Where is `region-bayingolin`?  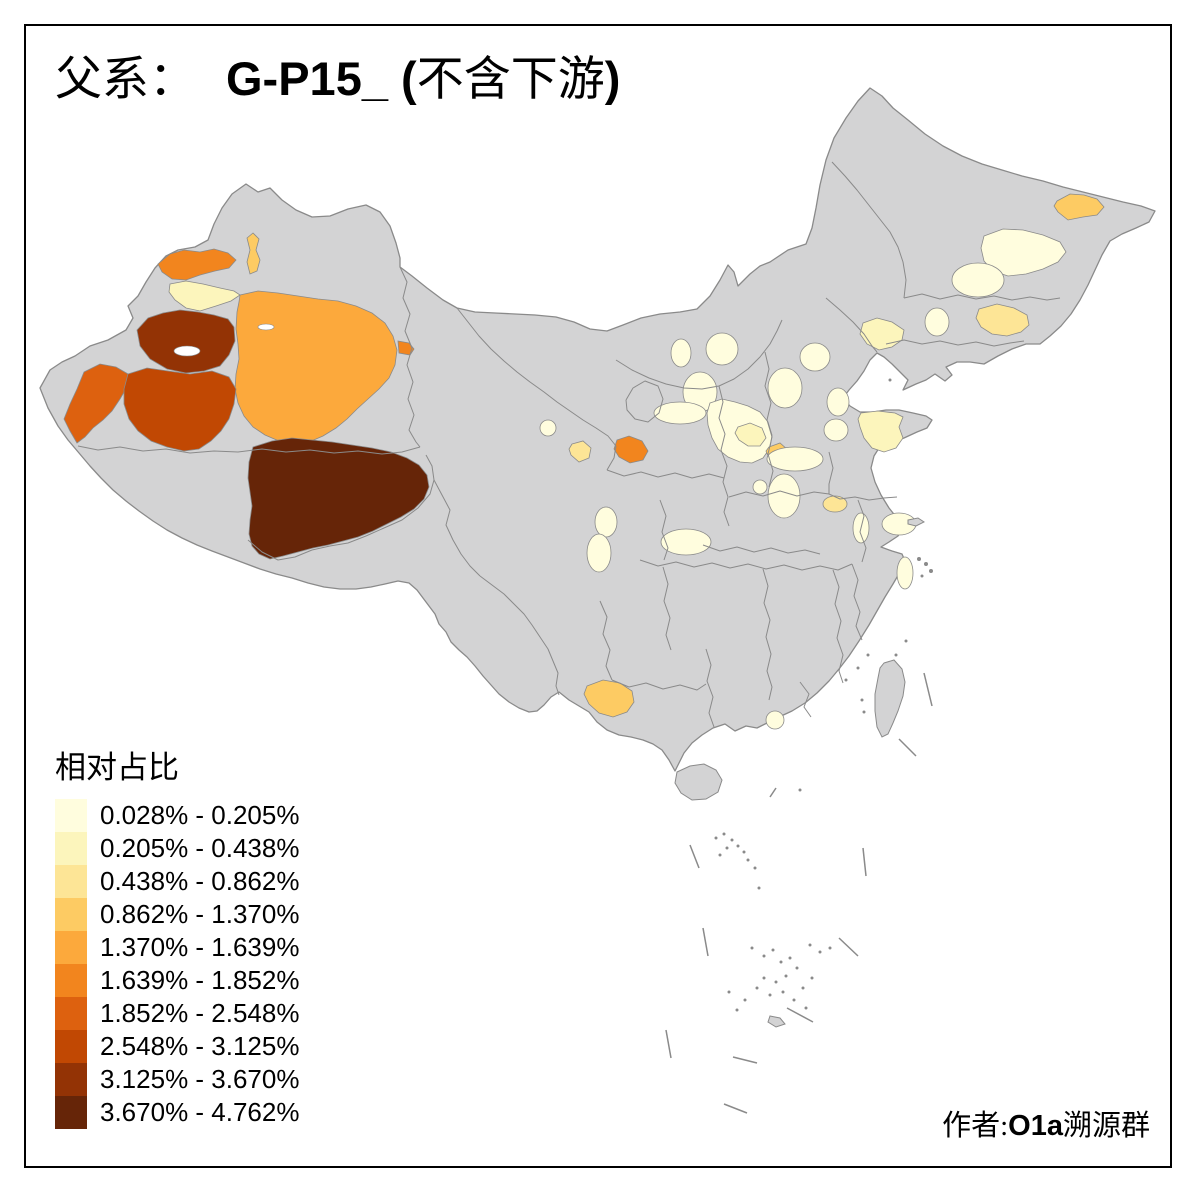 region-bayingolin is located at coordinates (316, 367).